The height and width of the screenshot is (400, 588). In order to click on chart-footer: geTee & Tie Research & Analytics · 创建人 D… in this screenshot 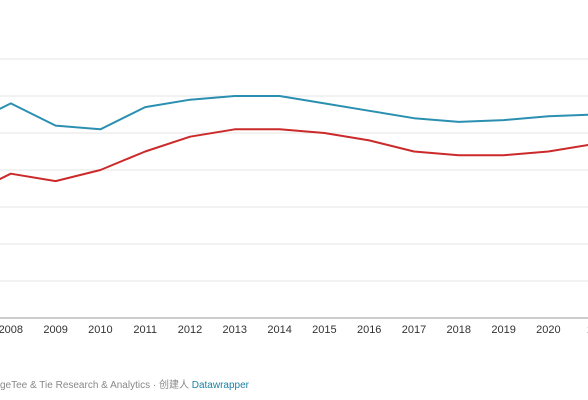, I will do `click(124, 383)`.